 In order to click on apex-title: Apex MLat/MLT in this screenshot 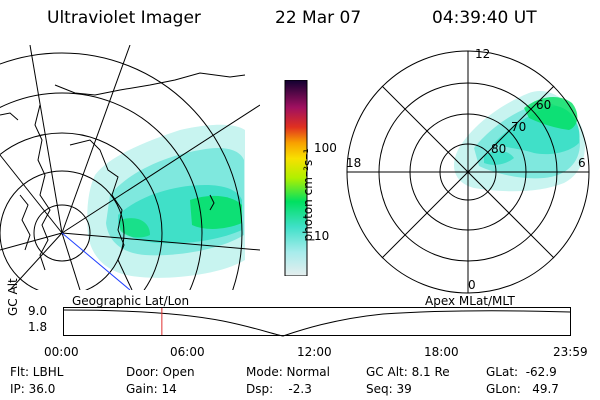, I will do `click(470, 301)`.